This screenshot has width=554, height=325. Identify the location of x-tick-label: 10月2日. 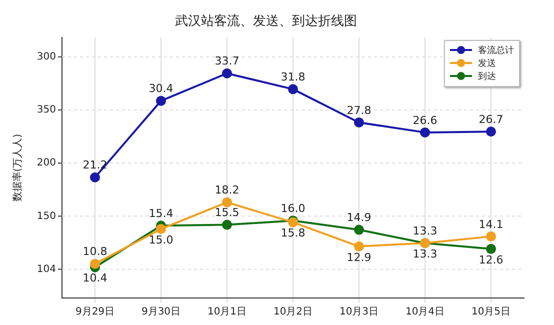
(293, 312).